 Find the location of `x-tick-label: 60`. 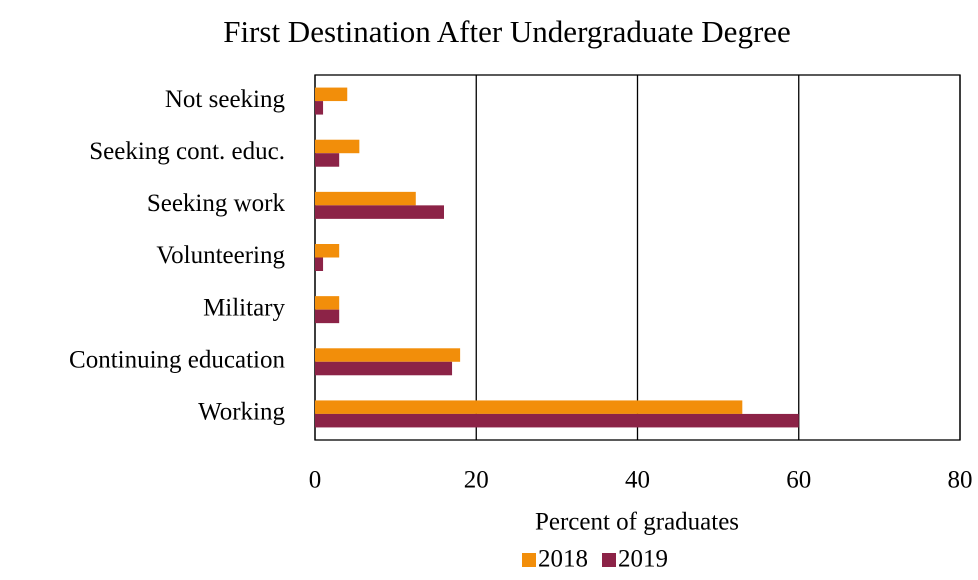

x-tick-label: 60 is located at coordinates (798, 480).